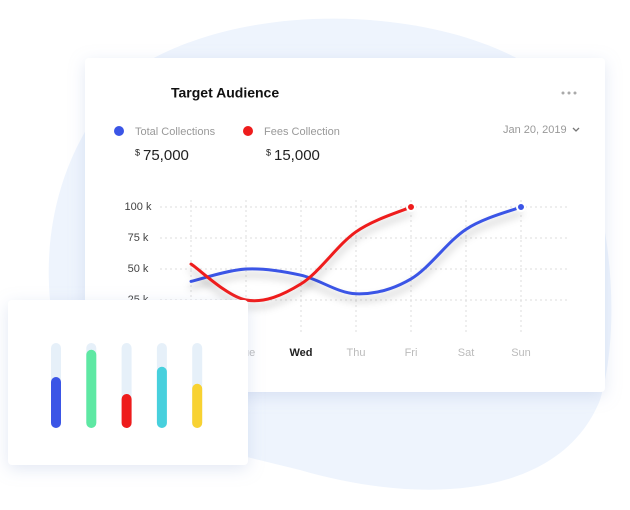 This screenshot has width=630, height=510. Describe the element at coordinates (302, 132) in the screenshot. I see `legend-label: Fees Collection` at that location.